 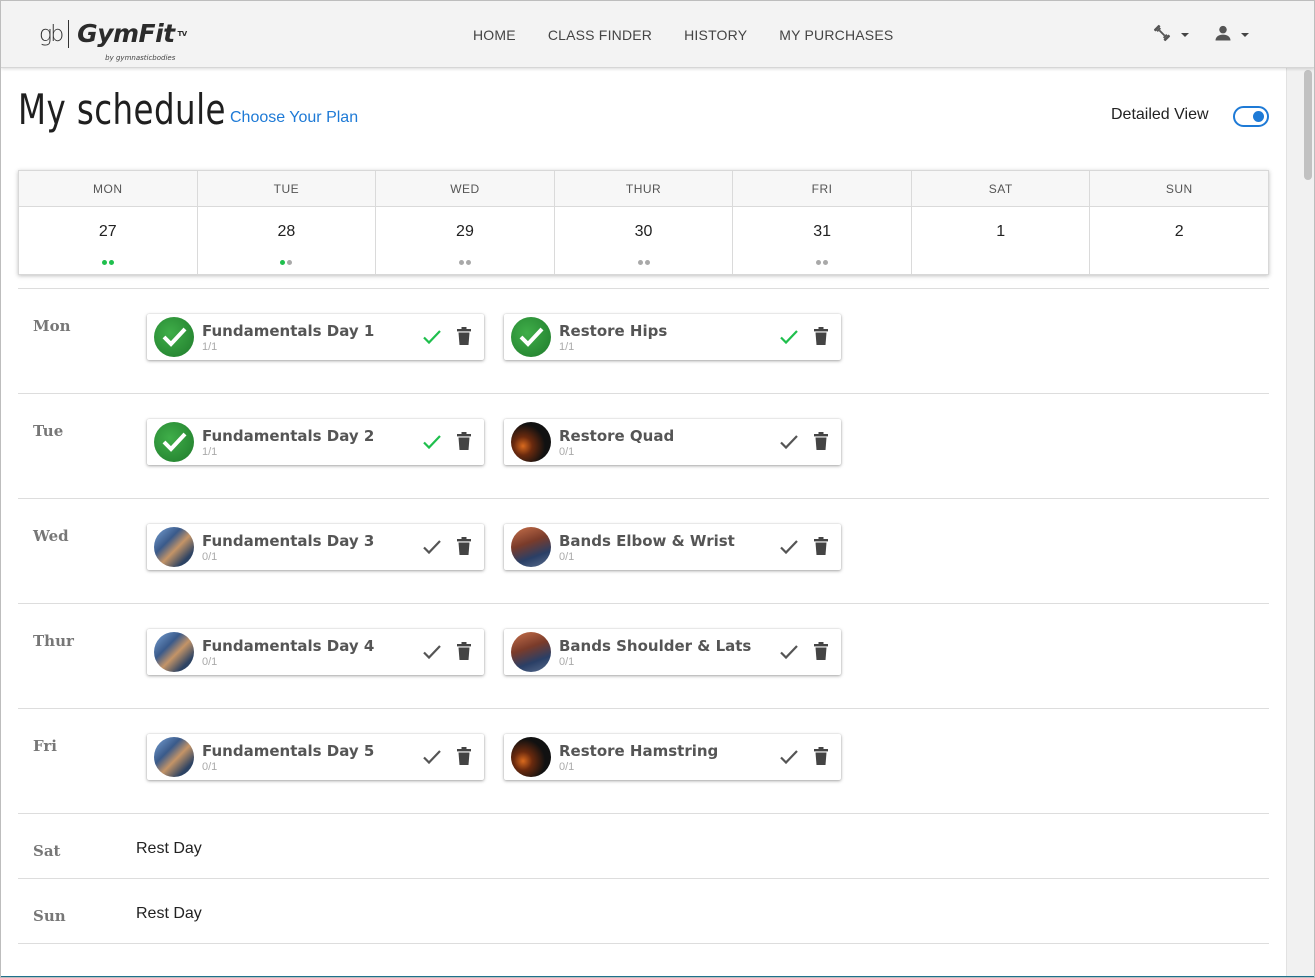 I want to click on logo-wordmark: GymFit TV by gymnasticbodies, so click(x=132, y=42).